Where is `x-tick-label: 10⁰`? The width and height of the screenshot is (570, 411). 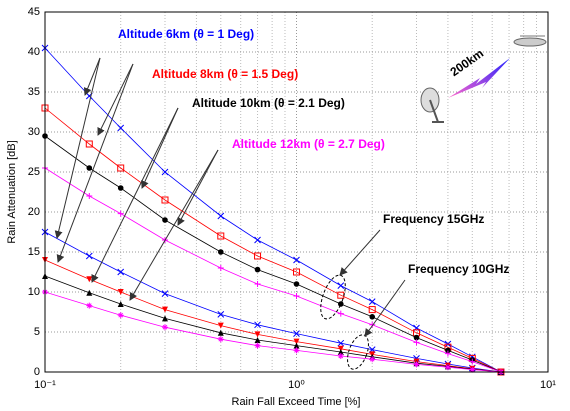
x-tick-label: 10⁰ is located at coordinates (296, 385).